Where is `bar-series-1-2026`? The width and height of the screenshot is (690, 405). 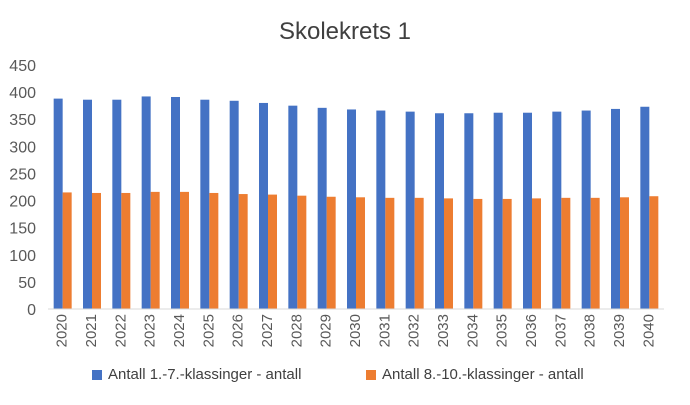 bar-series-1-2026 is located at coordinates (234, 204).